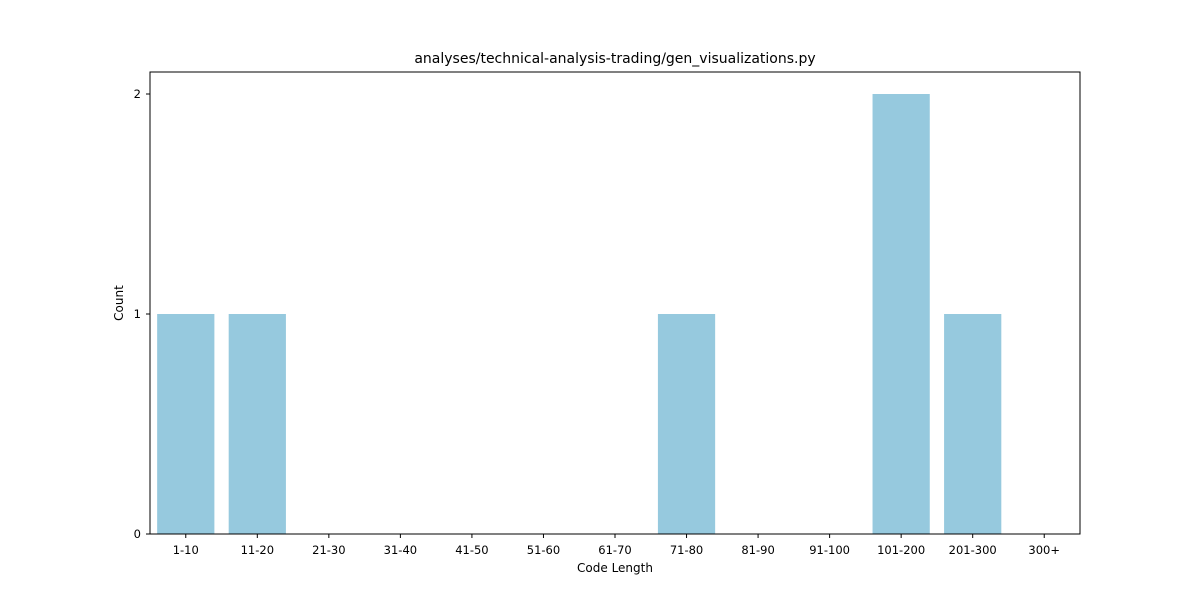 The height and width of the screenshot is (604, 1200). Describe the element at coordinates (1044, 550) in the screenshot. I see `x-tick-label: 300+` at that location.